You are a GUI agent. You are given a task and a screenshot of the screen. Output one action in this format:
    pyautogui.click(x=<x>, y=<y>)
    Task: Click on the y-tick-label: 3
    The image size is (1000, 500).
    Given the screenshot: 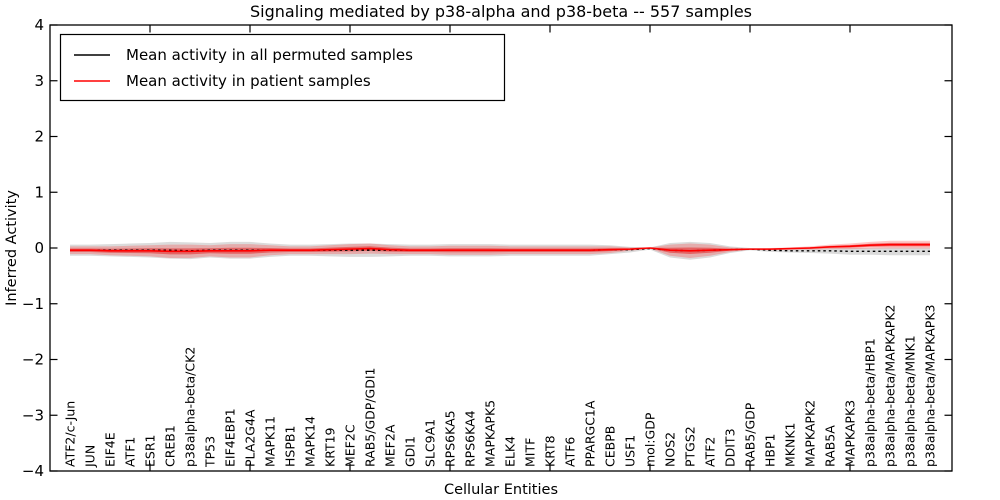 What is the action you would take?
    pyautogui.click(x=39, y=81)
    